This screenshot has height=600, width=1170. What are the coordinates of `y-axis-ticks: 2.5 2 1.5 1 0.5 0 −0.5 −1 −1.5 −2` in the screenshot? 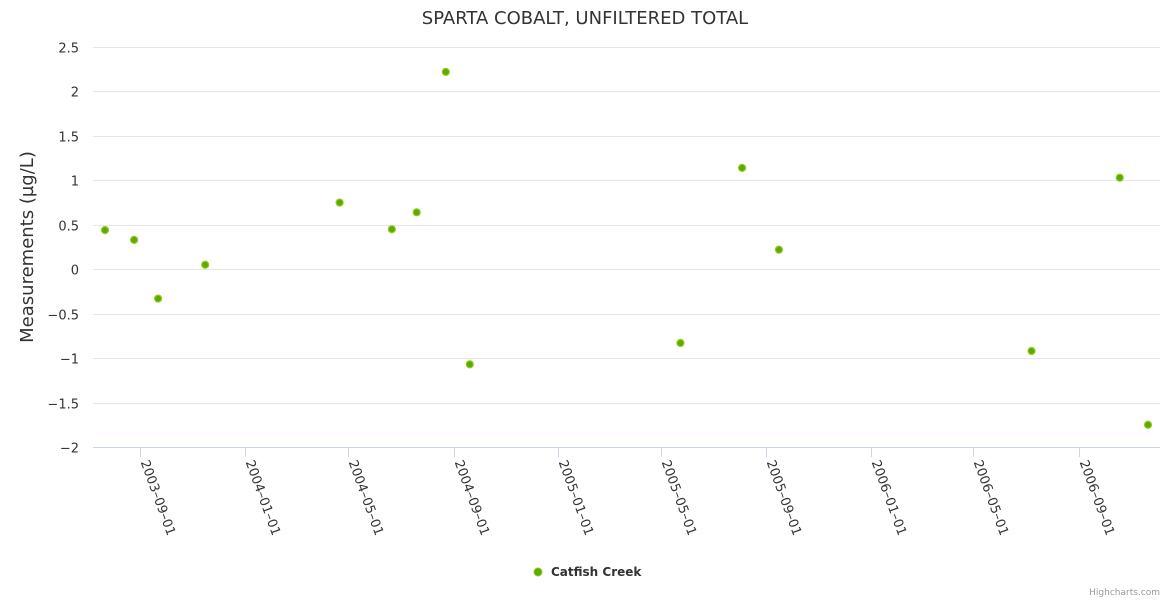 It's located at (63, 249).